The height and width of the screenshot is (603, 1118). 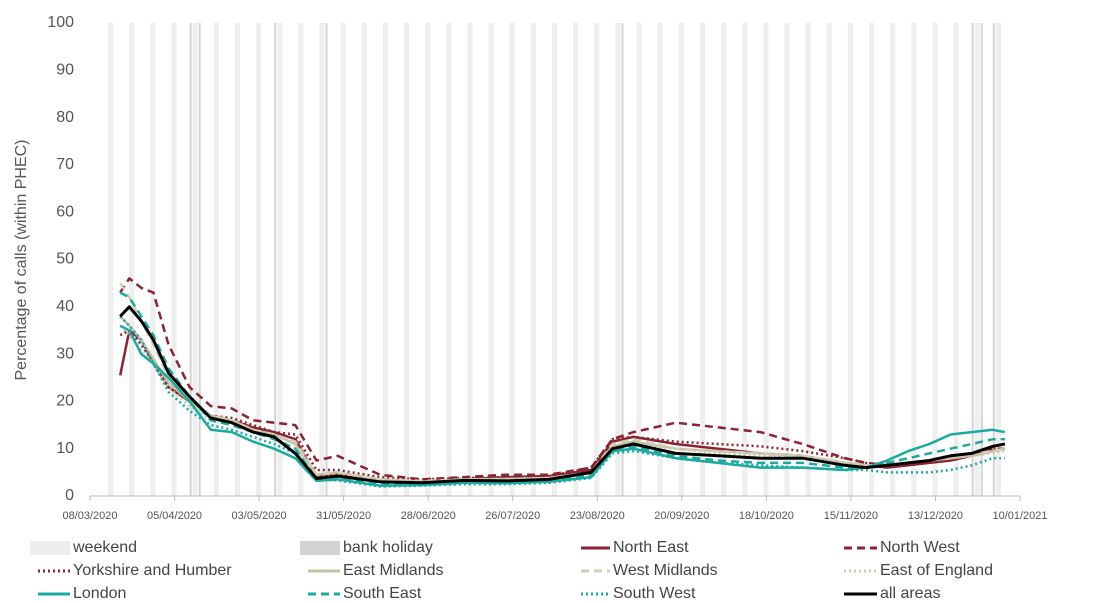 I want to click on x-tick-label: 28/06/2020, so click(x=428, y=516).